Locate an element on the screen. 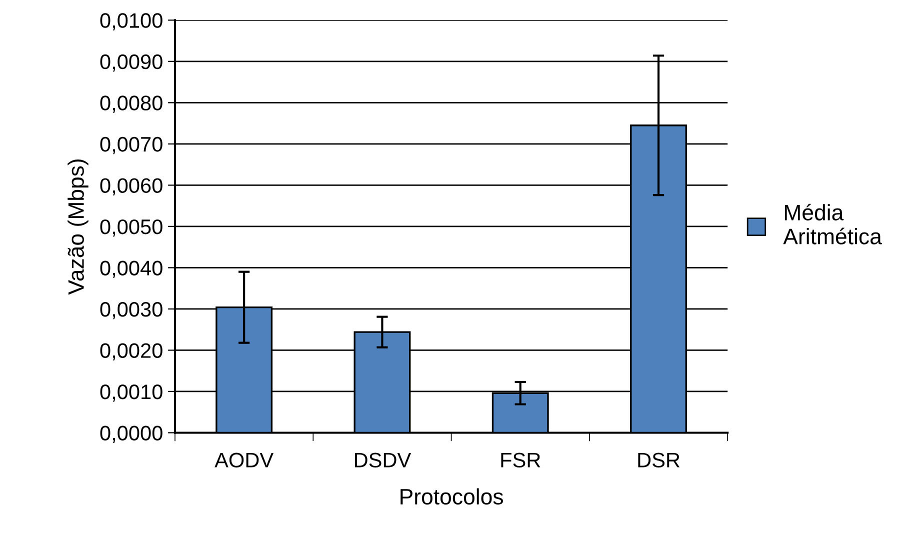 Image resolution: width=921 pixels, height=545 pixels. y-tick-label: 0,0030 is located at coordinates (131, 311).